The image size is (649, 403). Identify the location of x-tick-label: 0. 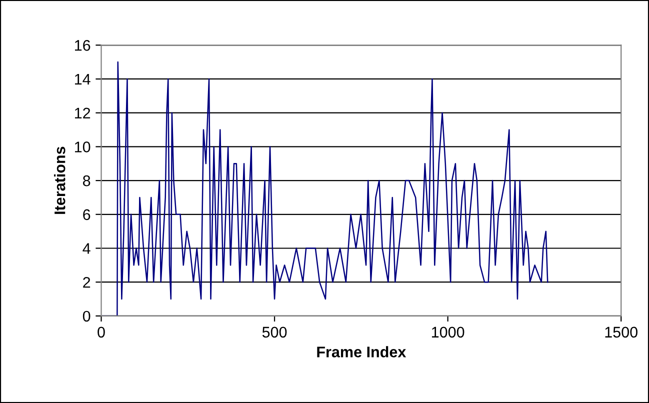
(101, 332).